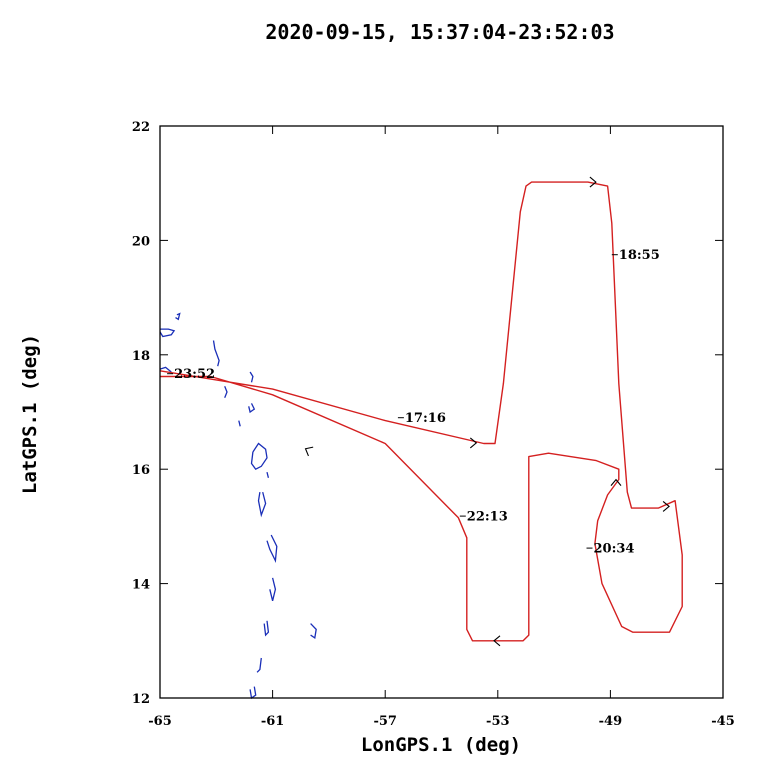  Describe the element at coordinates (487, 517) in the screenshot. I see `time-label: 22:13` at that location.